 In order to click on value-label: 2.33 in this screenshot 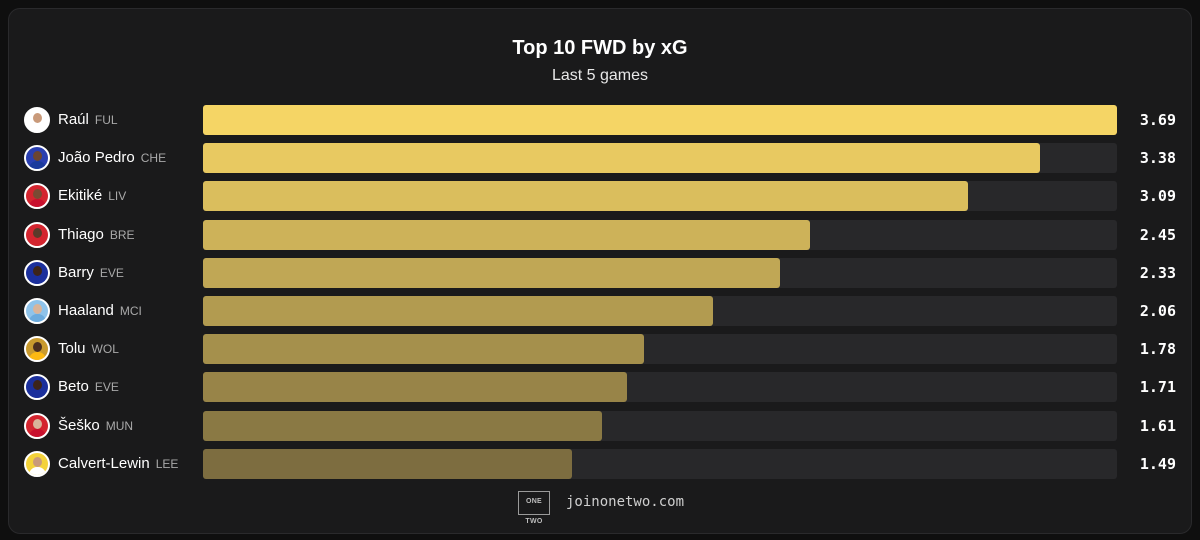, I will do `click(1157, 272)`.